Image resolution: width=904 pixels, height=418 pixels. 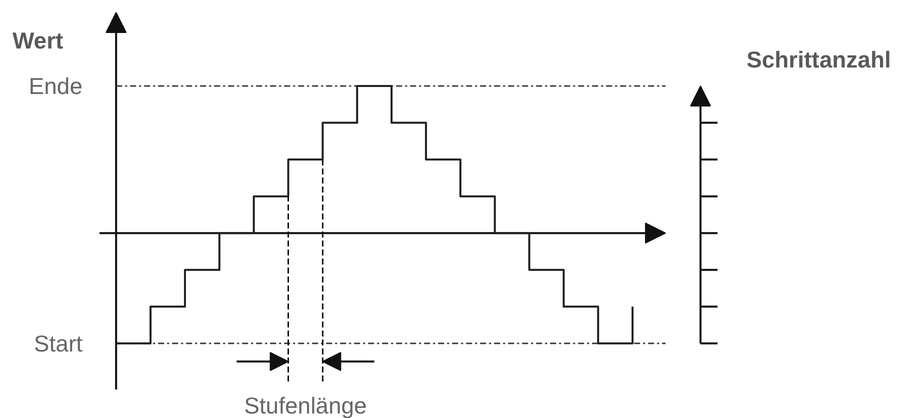 What do you see at coordinates (818, 59) in the screenshot?
I see `y2-axis-title: Schrittanzahl` at bounding box center [818, 59].